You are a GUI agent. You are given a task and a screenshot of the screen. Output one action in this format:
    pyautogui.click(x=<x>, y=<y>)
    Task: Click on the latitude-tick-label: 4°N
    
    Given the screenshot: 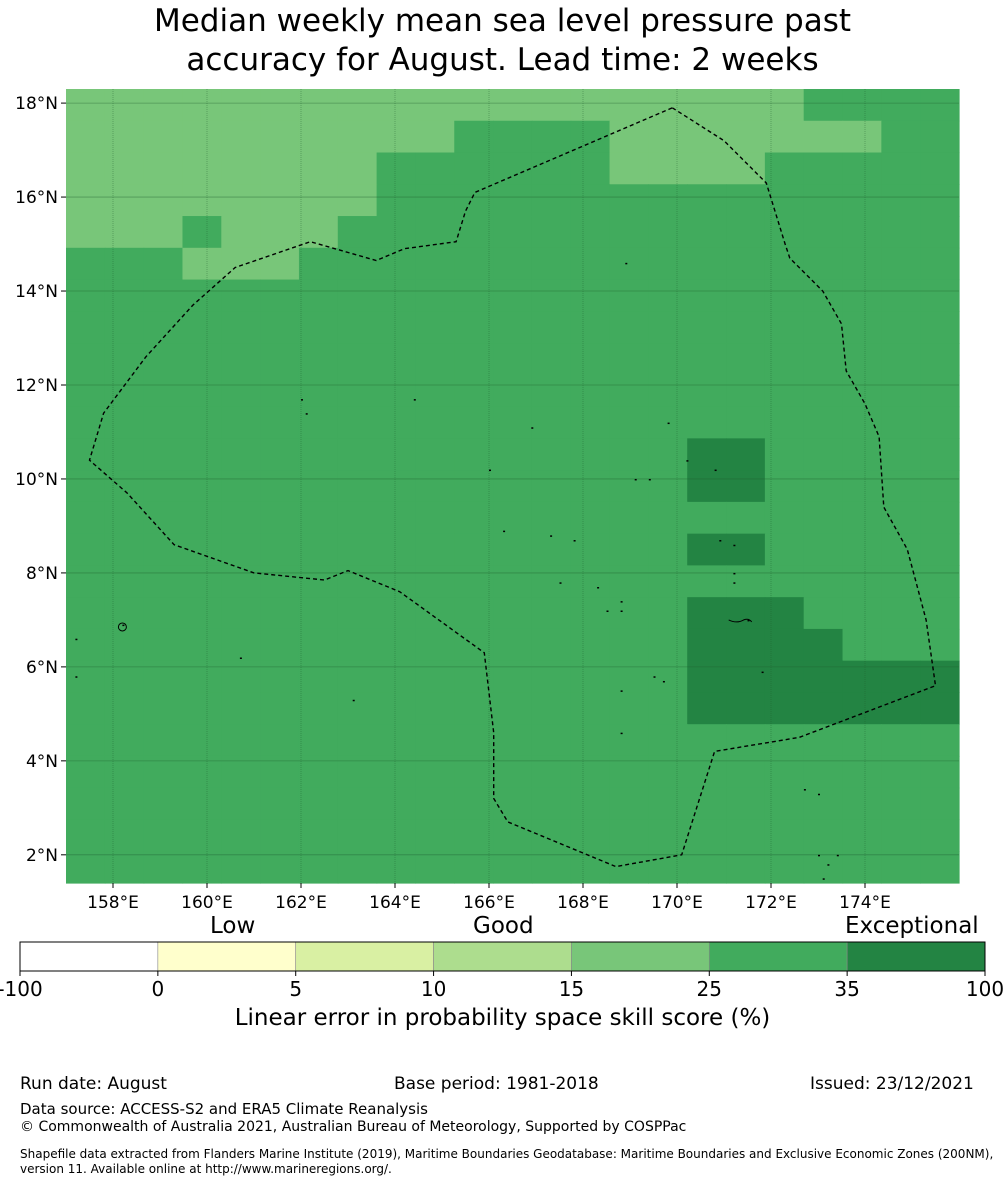 What is the action you would take?
    pyautogui.click(x=42, y=762)
    